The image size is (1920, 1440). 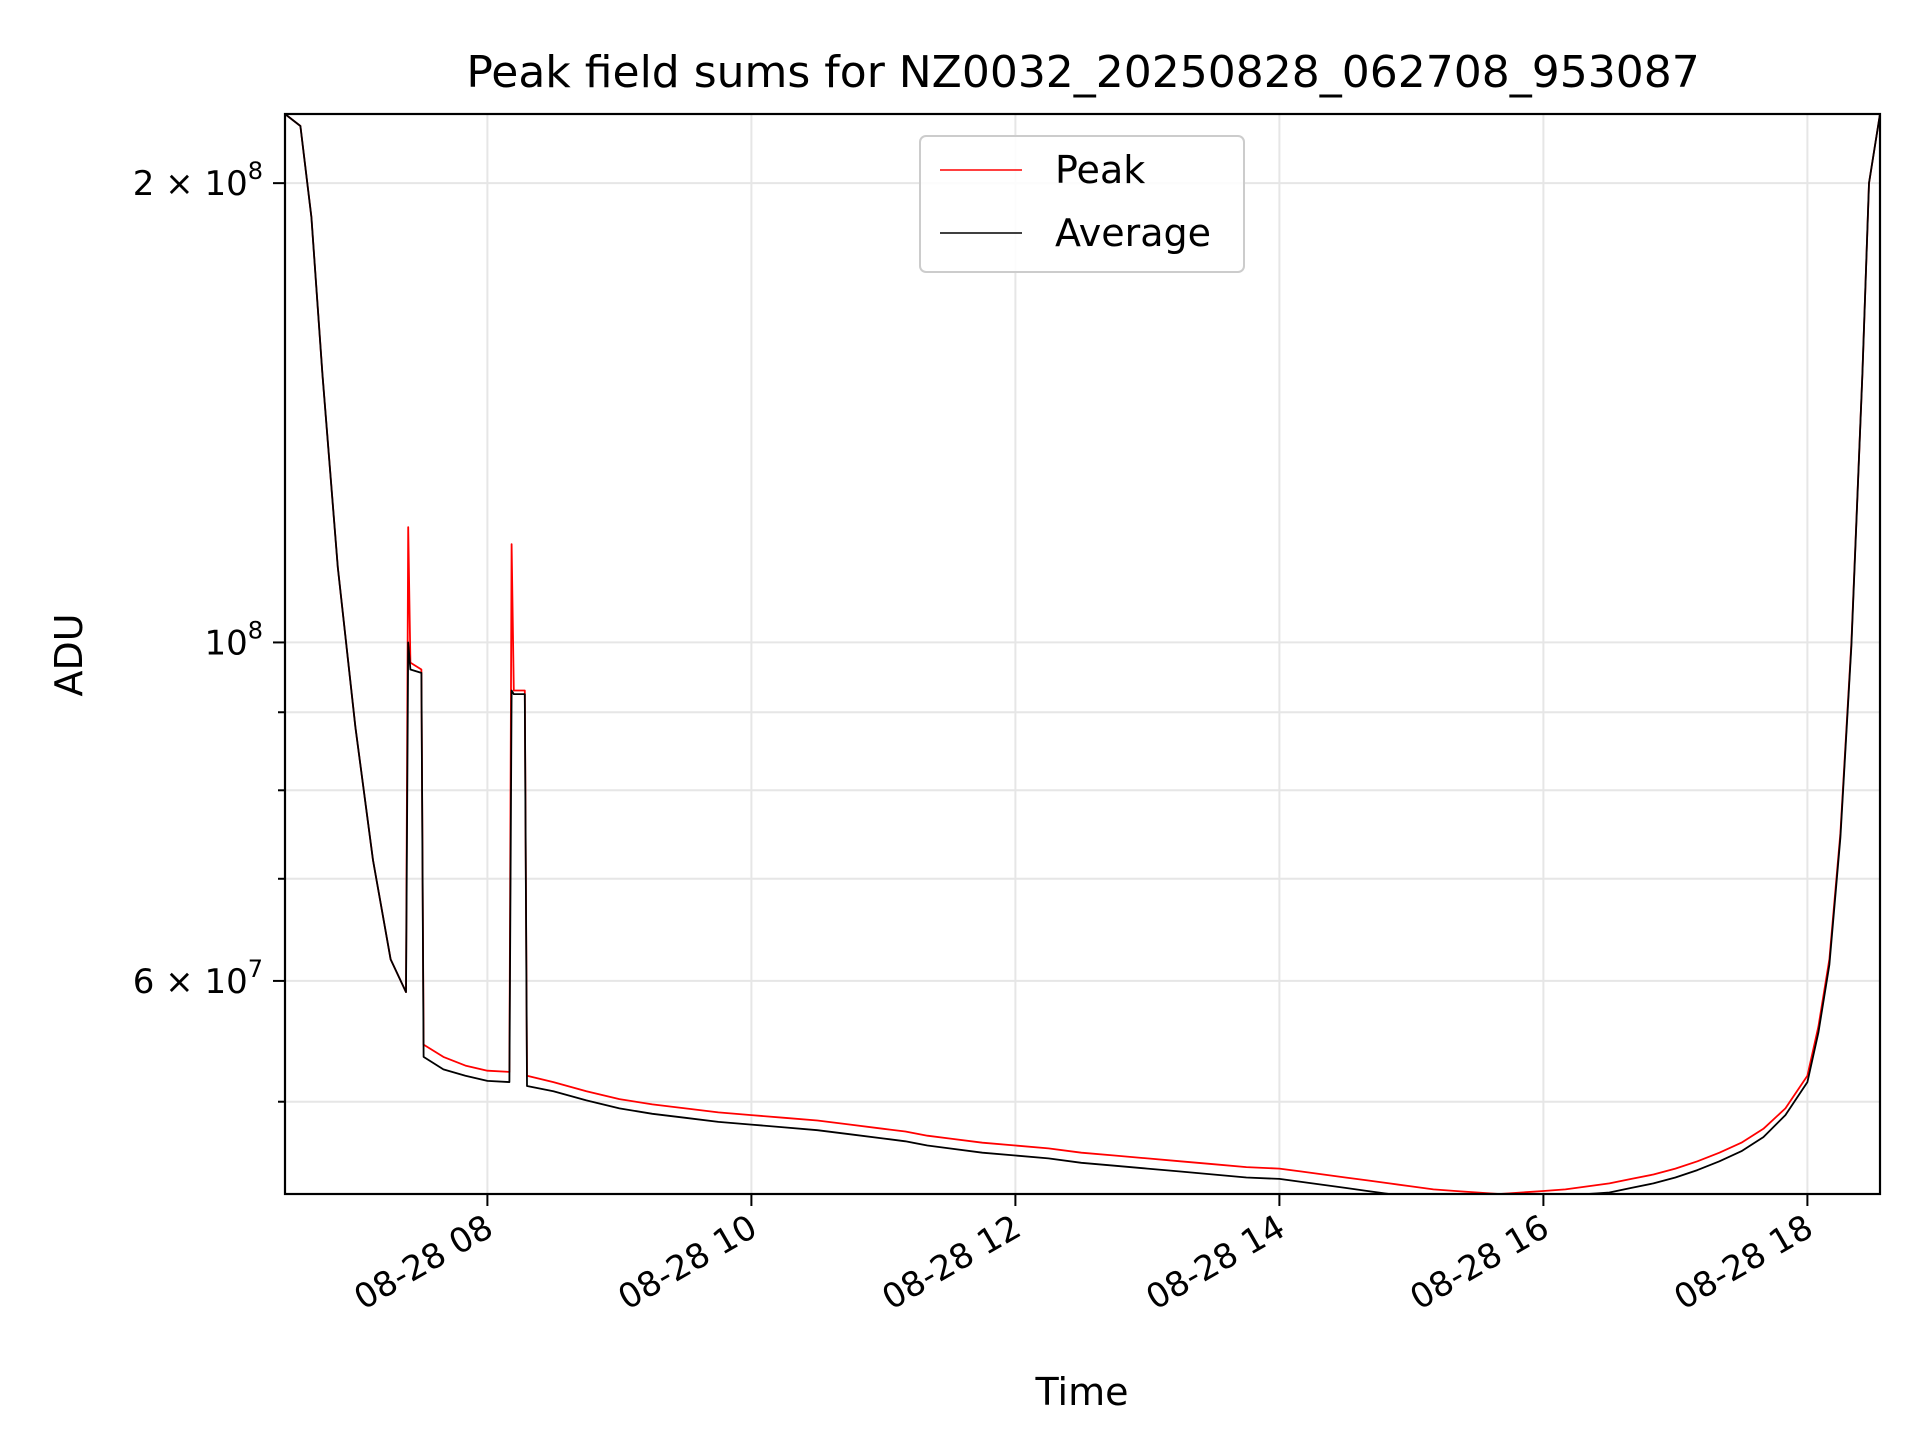 What do you see at coordinates (1100, 170) in the screenshot?
I see `legend-label-peak: Peak` at bounding box center [1100, 170].